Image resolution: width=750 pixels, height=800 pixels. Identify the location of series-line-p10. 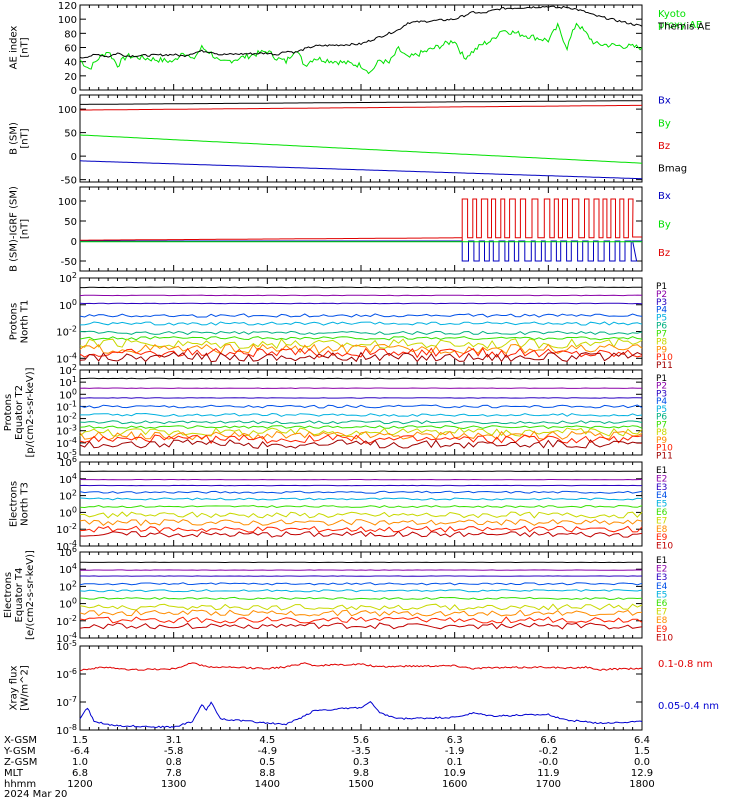
(361, 439).